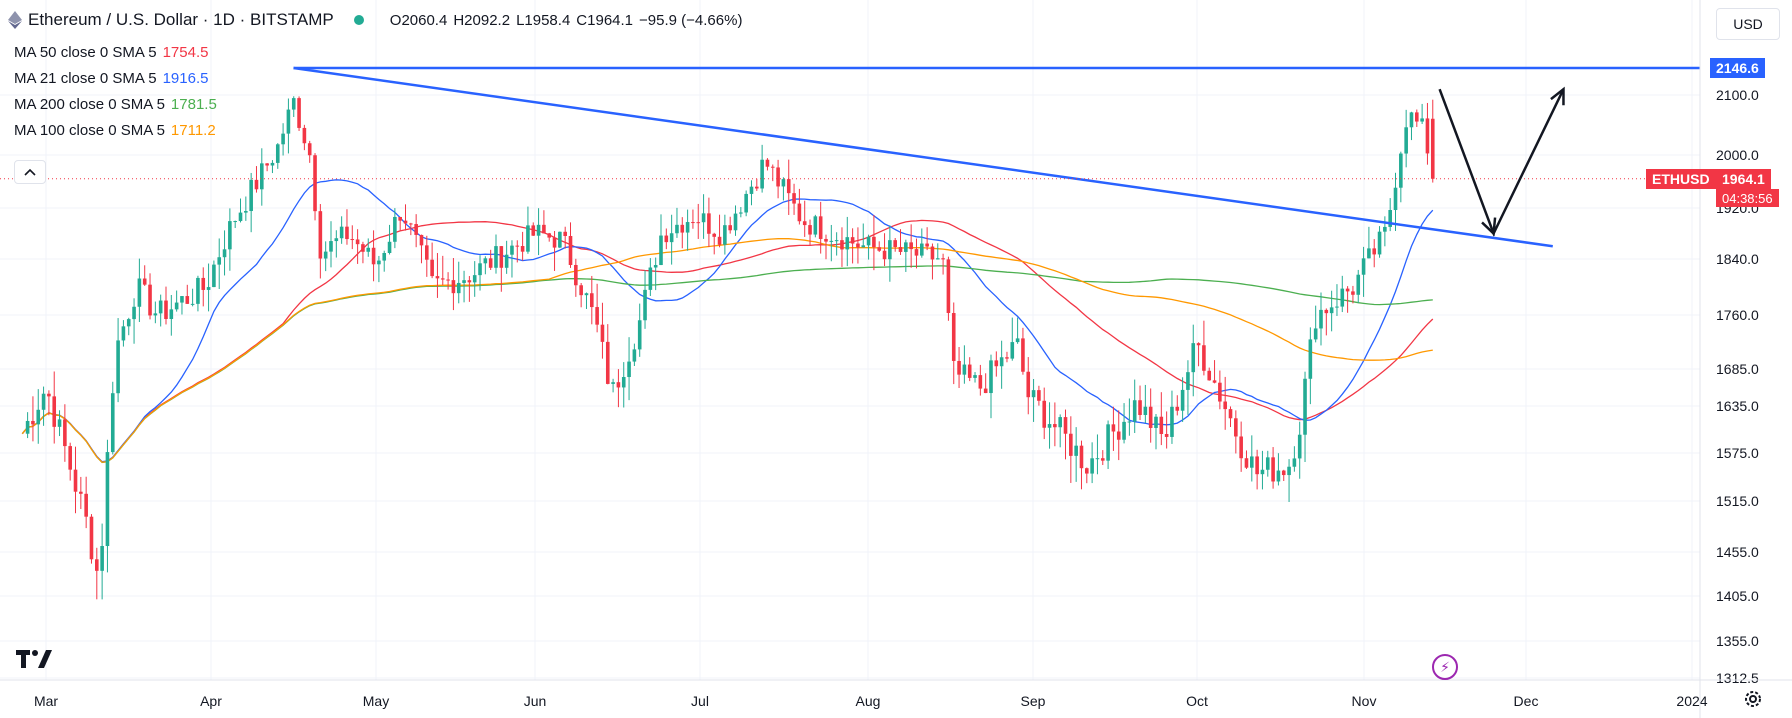  What do you see at coordinates (1737, 68) in the screenshot?
I see `resistance-price-tag: 2146.6` at bounding box center [1737, 68].